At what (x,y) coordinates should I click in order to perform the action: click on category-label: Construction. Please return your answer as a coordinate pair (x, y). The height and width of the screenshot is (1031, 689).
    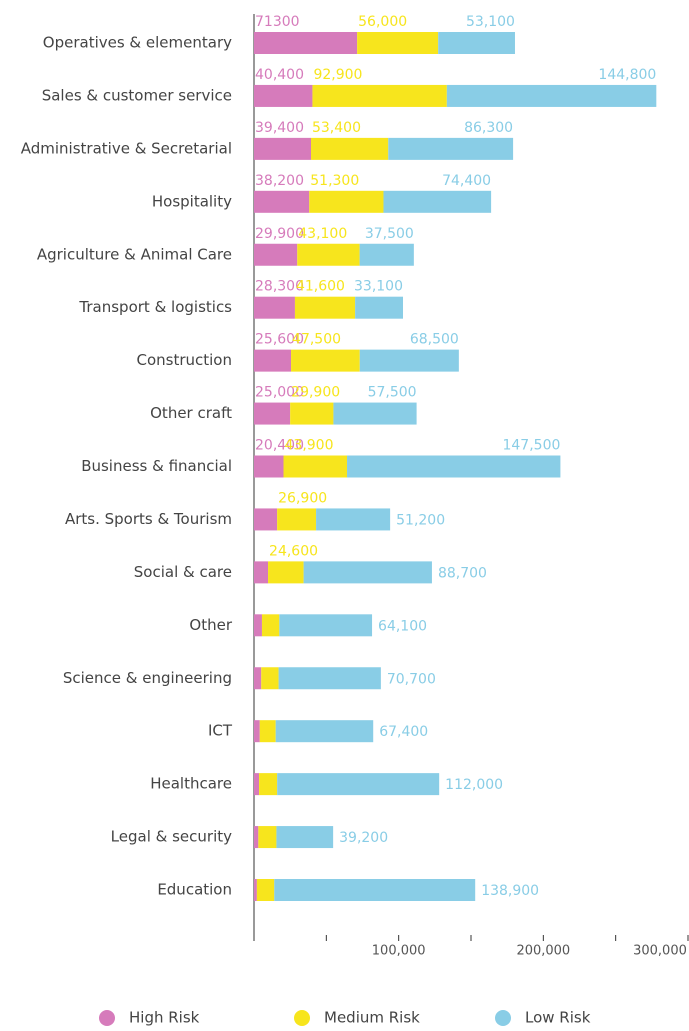
    Looking at the image, I should click on (184, 360).